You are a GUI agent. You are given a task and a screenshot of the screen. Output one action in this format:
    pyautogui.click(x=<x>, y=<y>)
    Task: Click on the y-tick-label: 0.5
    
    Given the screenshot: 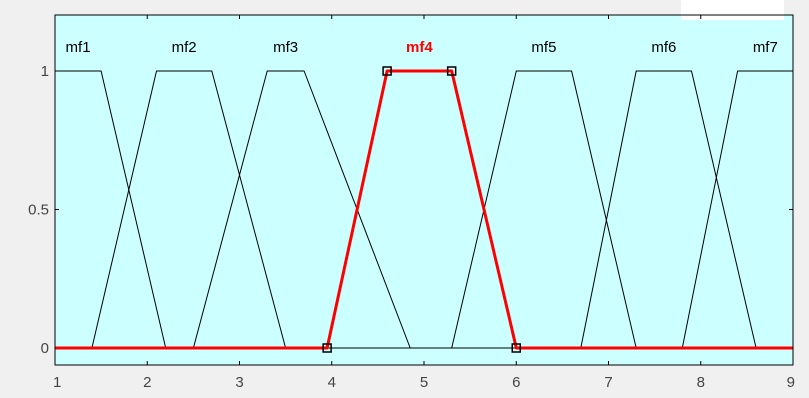 What is the action you would take?
    pyautogui.click(x=38, y=210)
    